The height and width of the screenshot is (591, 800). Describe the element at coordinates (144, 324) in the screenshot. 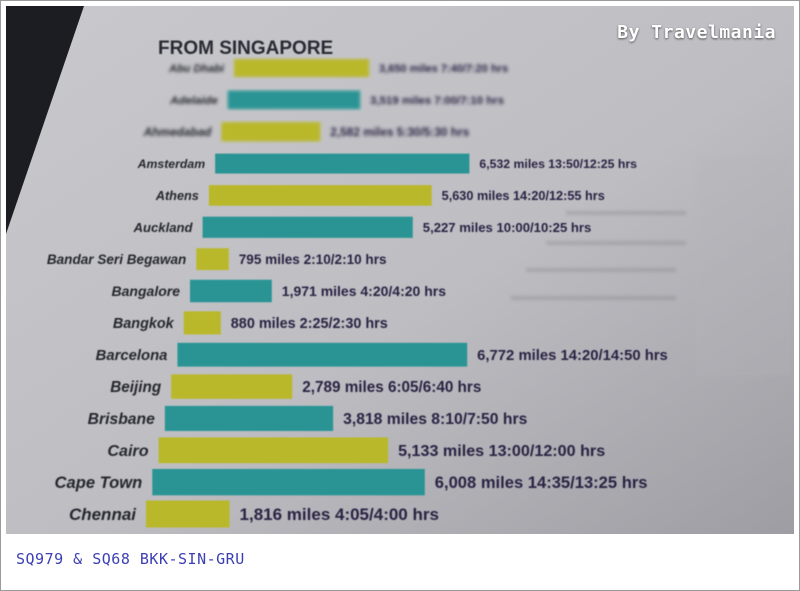

I see `category-label: Bangkok` at that location.